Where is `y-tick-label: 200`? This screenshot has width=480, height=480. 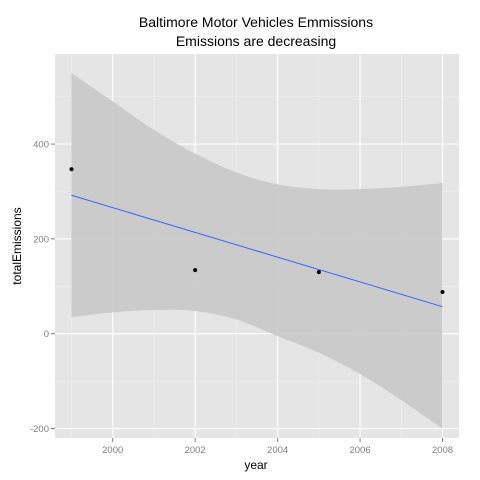
y-tick-label: 200 is located at coordinates (41, 239).